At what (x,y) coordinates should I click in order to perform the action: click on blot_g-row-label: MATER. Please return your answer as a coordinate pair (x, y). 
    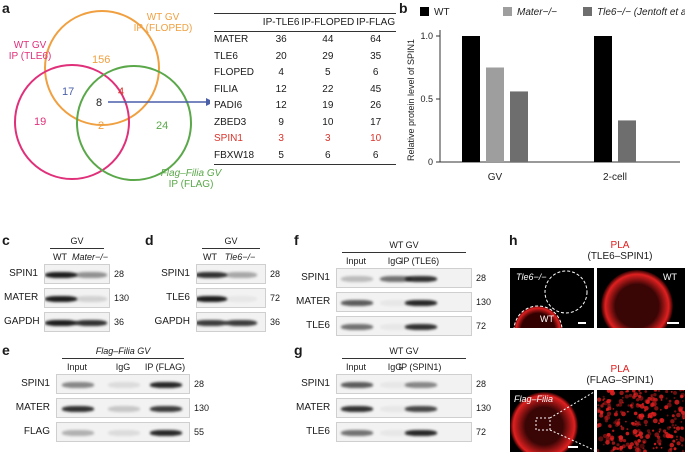
    Looking at the image, I should click on (313, 407).